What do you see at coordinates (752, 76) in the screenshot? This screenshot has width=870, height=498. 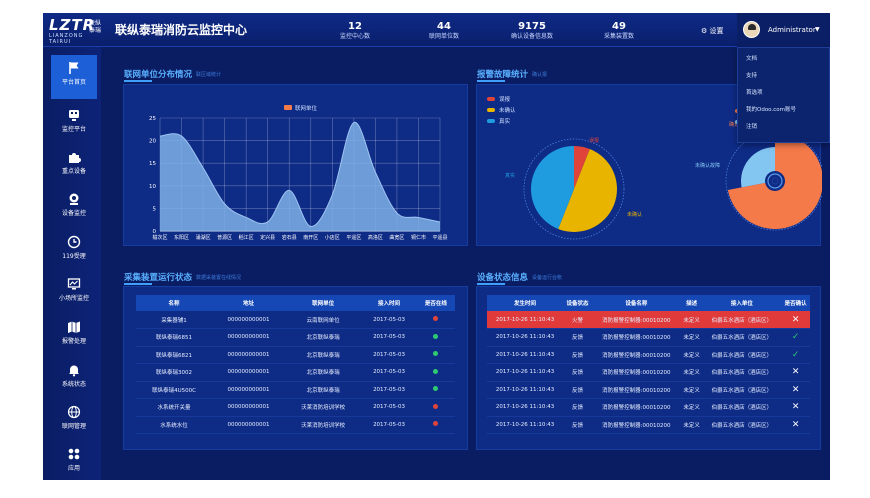 I see `menu-item-support: 支持` at bounding box center [752, 76].